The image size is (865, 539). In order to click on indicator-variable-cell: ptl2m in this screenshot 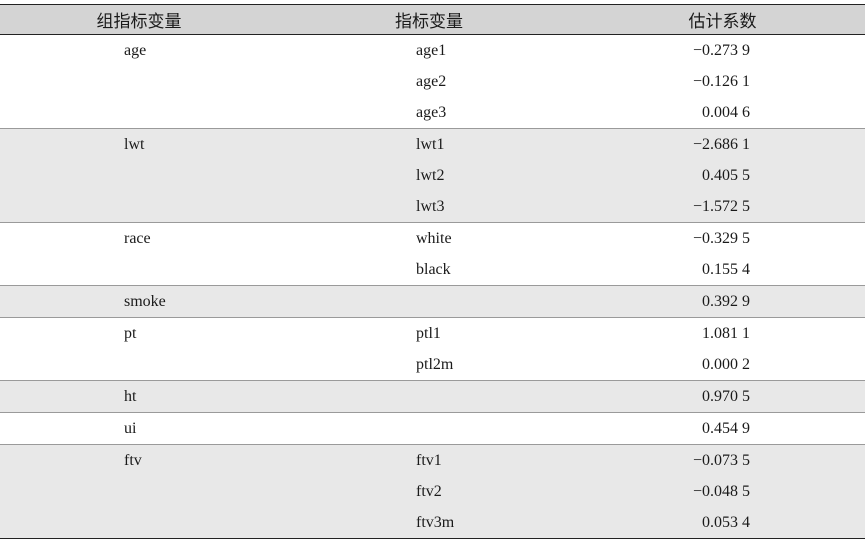, I will do `click(435, 364)`.